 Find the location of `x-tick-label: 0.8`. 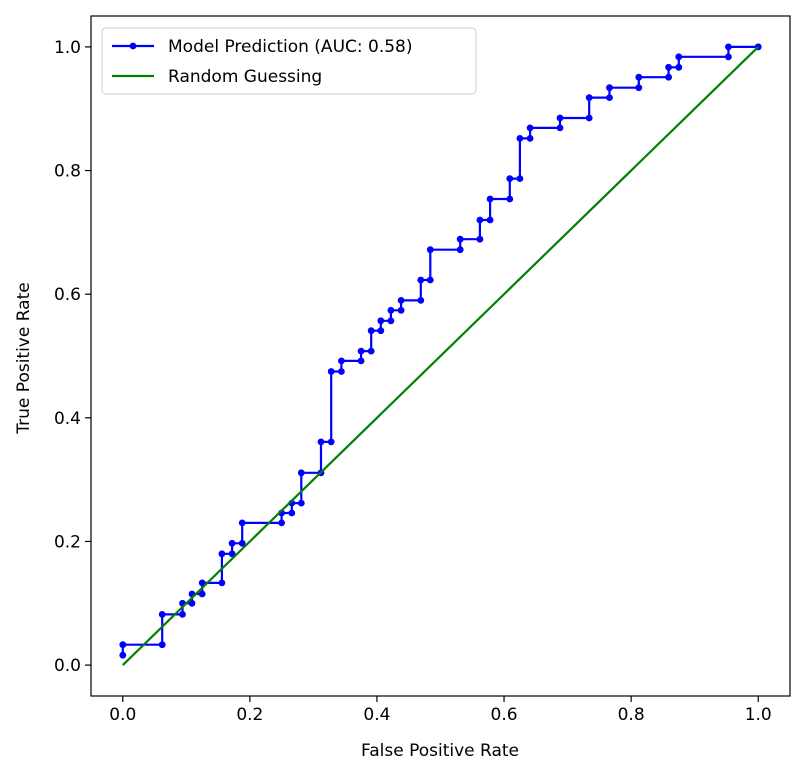

x-tick-label: 0.8 is located at coordinates (631, 715).